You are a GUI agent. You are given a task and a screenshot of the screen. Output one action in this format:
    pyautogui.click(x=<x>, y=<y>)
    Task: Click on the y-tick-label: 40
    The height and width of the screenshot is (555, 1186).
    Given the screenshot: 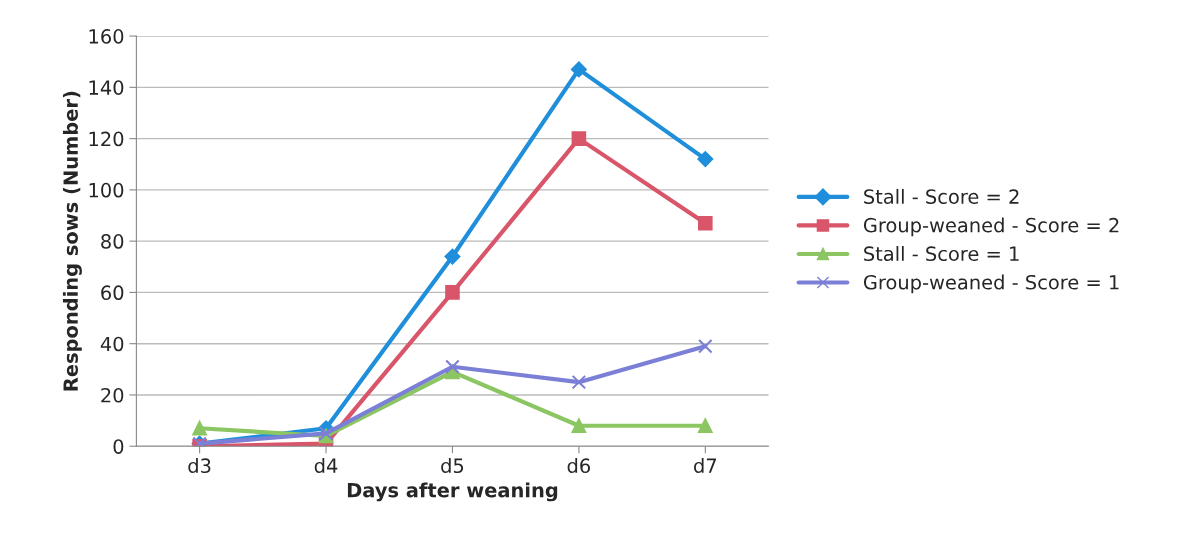 What is the action you would take?
    pyautogui.click(x=112, y=344)
    